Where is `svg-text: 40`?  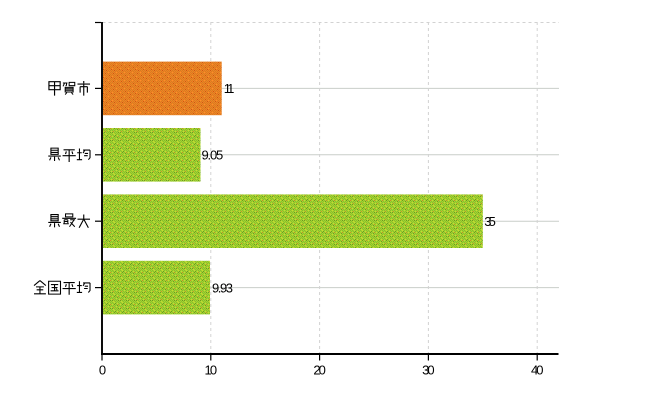
svg-text: 40 is located at coordinates (537, 370).